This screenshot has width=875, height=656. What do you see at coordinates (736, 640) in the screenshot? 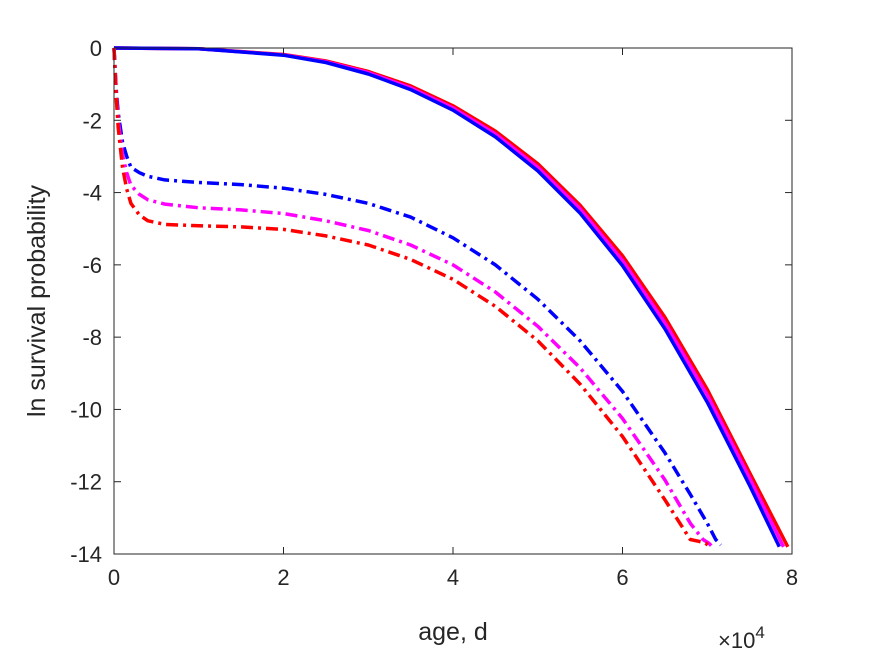
I see `x-exponent-base: ×10` at bounding box center [736, 640].